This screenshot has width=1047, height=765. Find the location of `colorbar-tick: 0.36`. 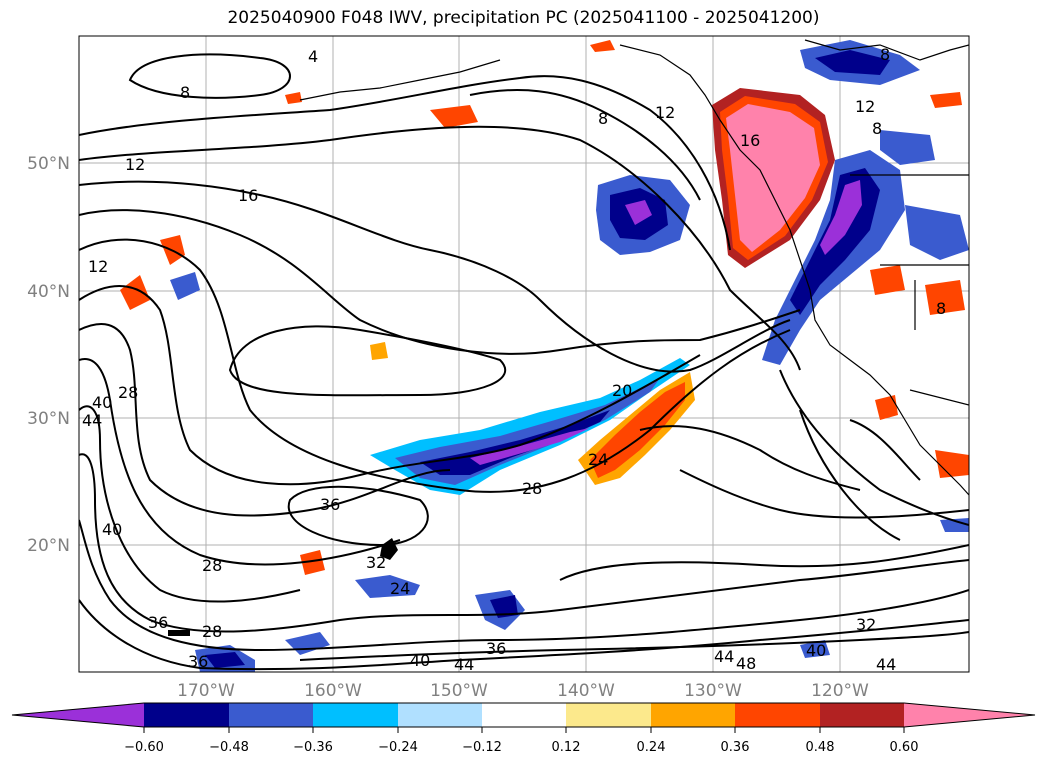

colorbar-tick: 0.36 is located at coordinates (735, 747).